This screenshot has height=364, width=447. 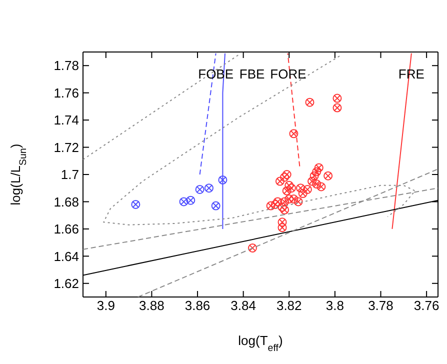 I want to click on x-axis-title: log(T$_{eff}$), so click(x=260, y=343).